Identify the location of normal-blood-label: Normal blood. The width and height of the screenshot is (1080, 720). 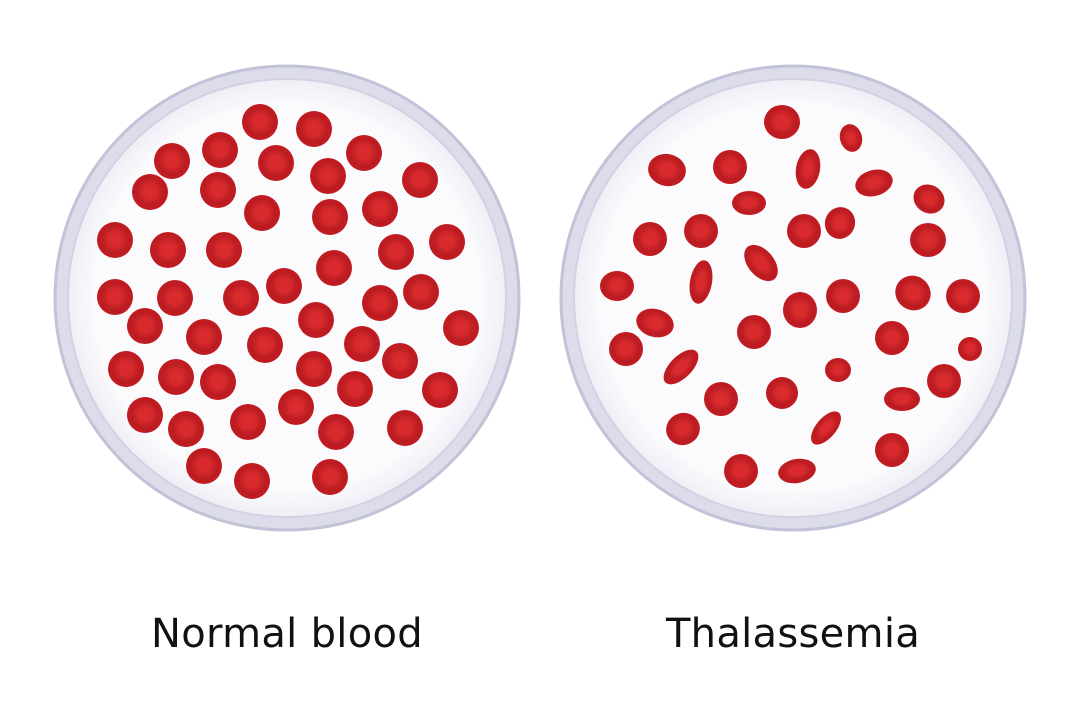
(287, 634).